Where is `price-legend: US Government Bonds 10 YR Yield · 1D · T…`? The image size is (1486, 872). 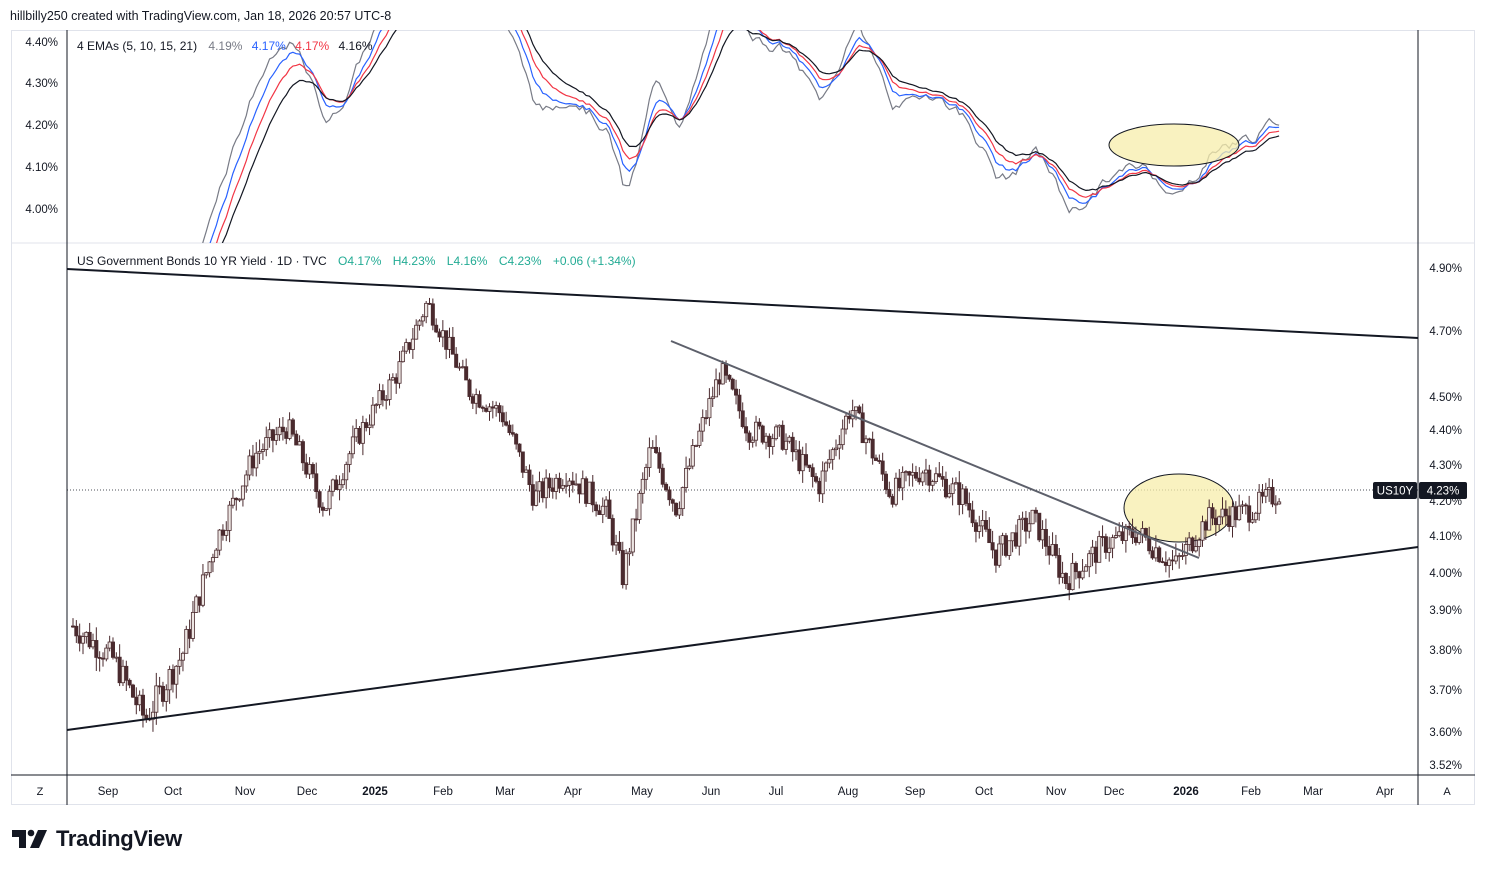 price-legend: US Government Bonds 10 YR Yield · 1D · T… is located at coordinates (356, 261).